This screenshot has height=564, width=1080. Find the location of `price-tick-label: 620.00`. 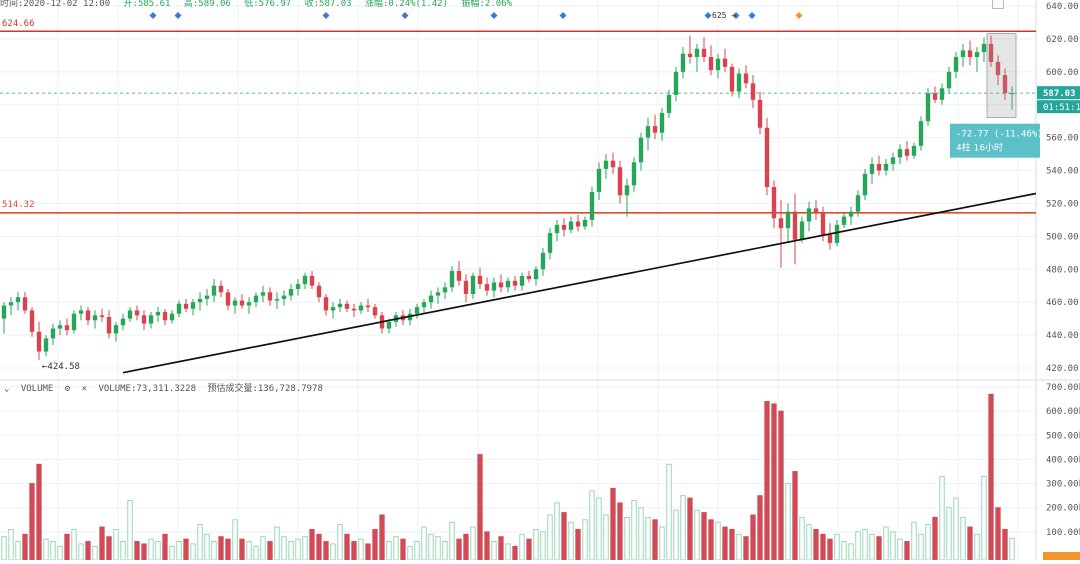

price-tick-label: 620.00 is located at coordinates (1062, 40).